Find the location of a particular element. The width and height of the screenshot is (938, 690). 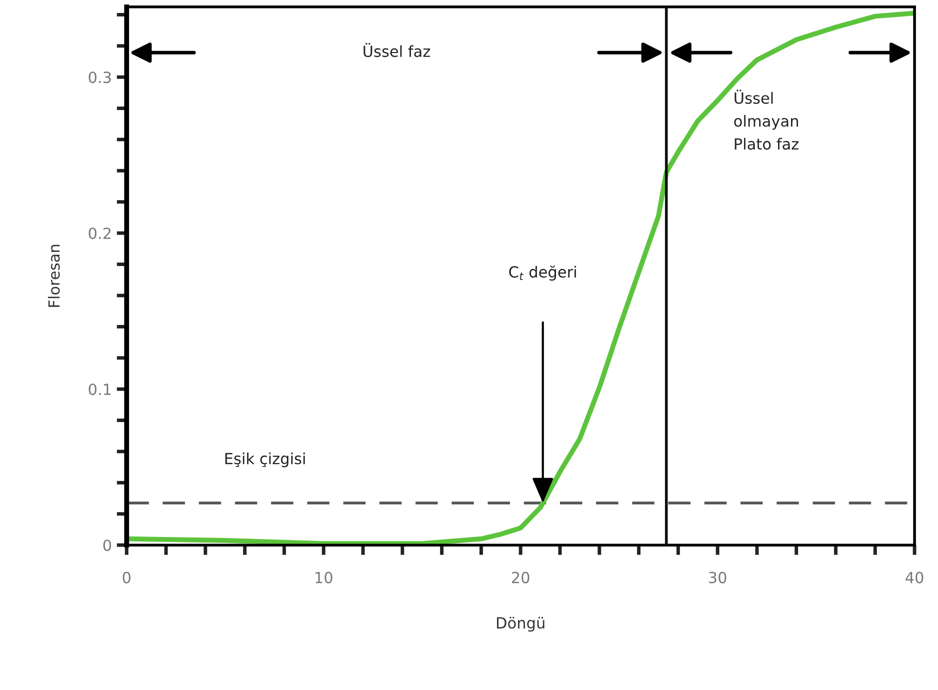

x-tick-label: 20 is located at coordinates (521, 578).